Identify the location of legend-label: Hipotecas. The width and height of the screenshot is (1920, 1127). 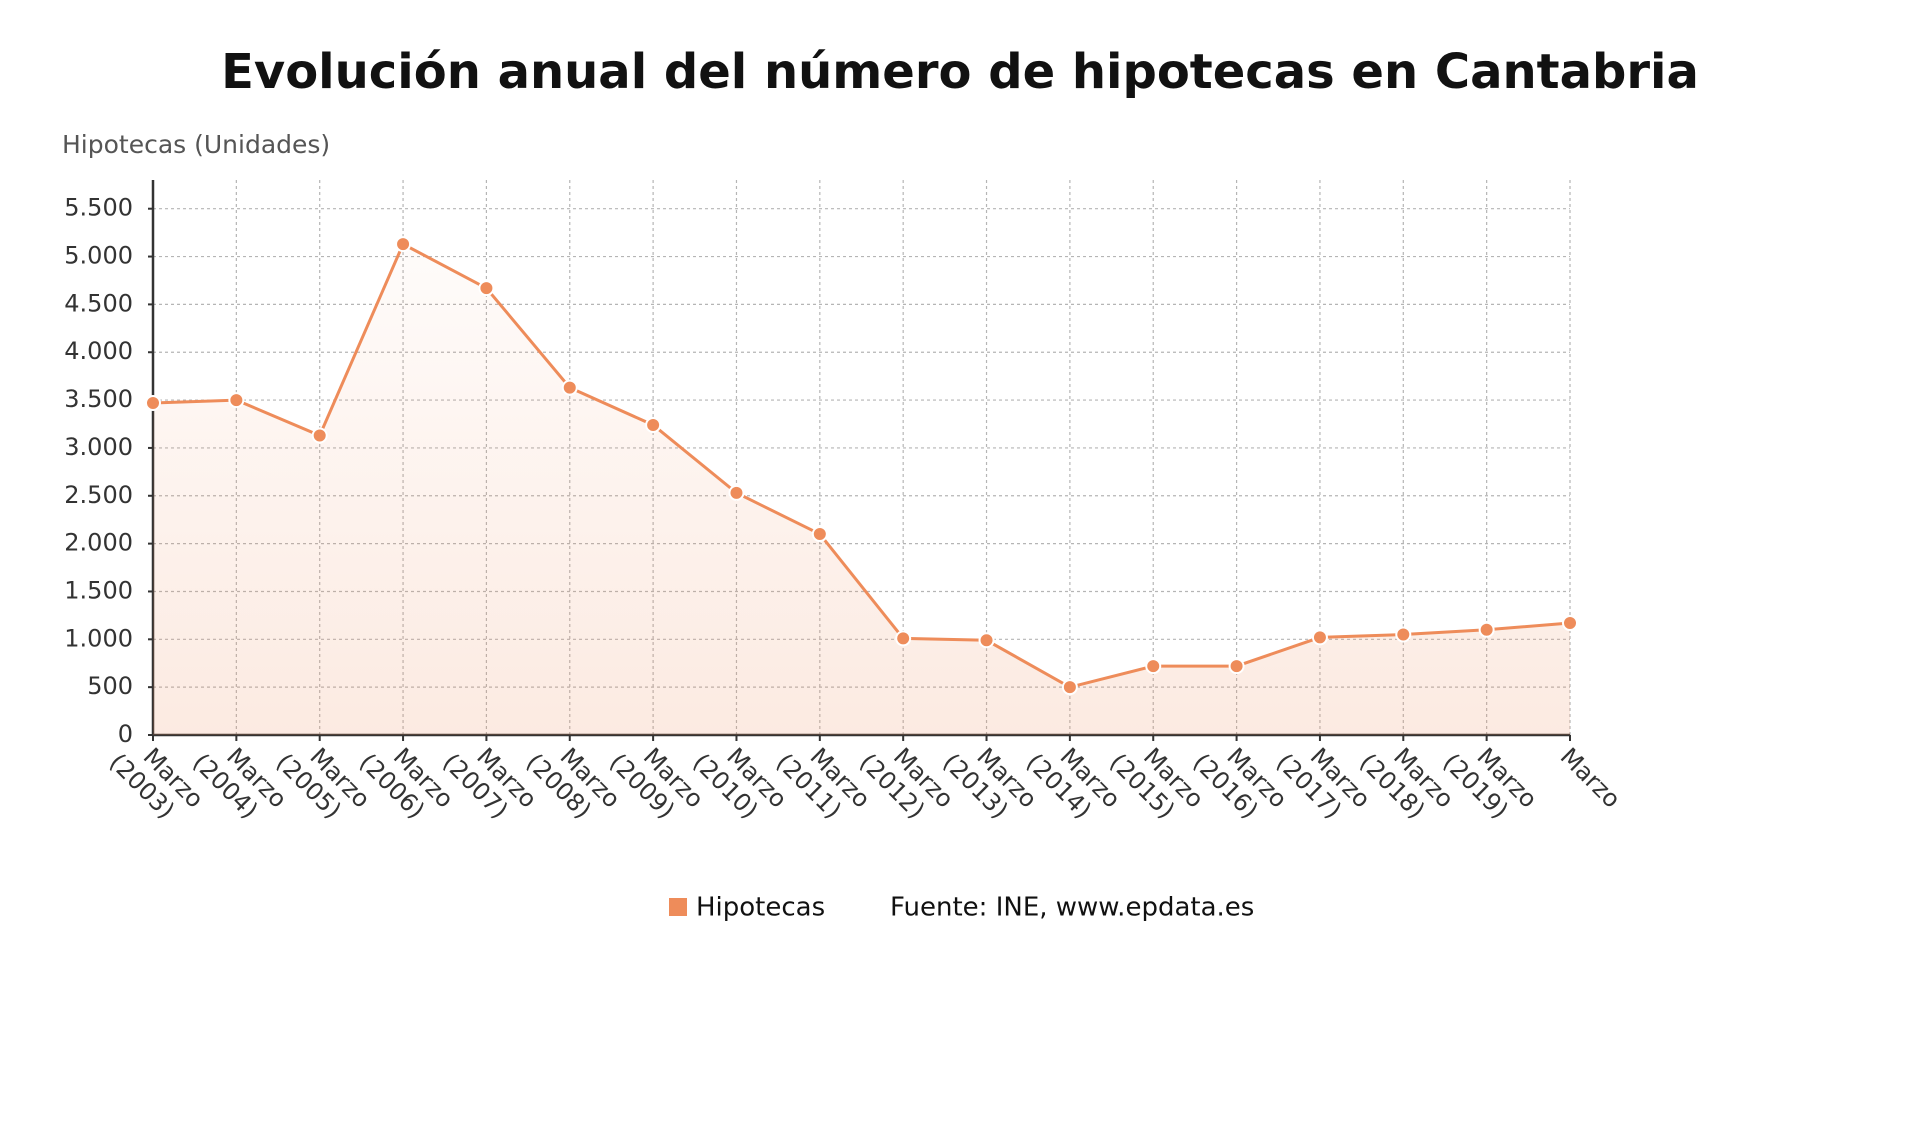
(760, 908).